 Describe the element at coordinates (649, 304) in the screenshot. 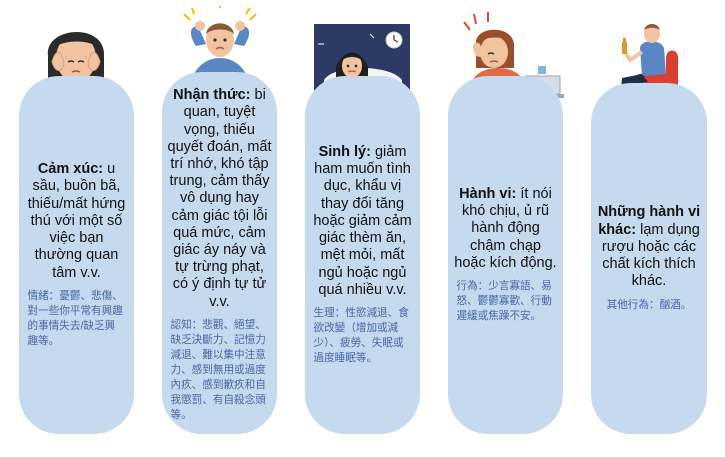

I see `other-behavior-note: 其他行為：酗酒。` at that location.